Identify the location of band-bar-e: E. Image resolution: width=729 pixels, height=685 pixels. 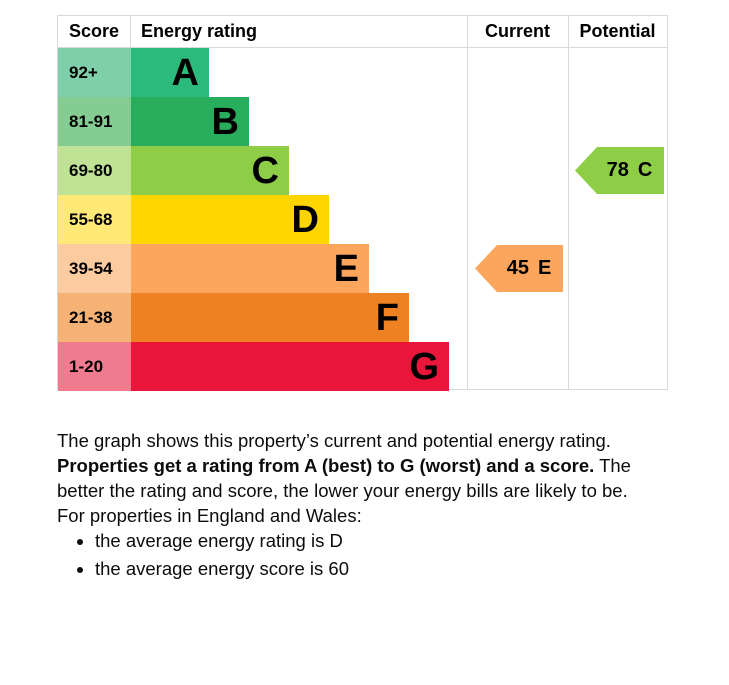
(250, 268).